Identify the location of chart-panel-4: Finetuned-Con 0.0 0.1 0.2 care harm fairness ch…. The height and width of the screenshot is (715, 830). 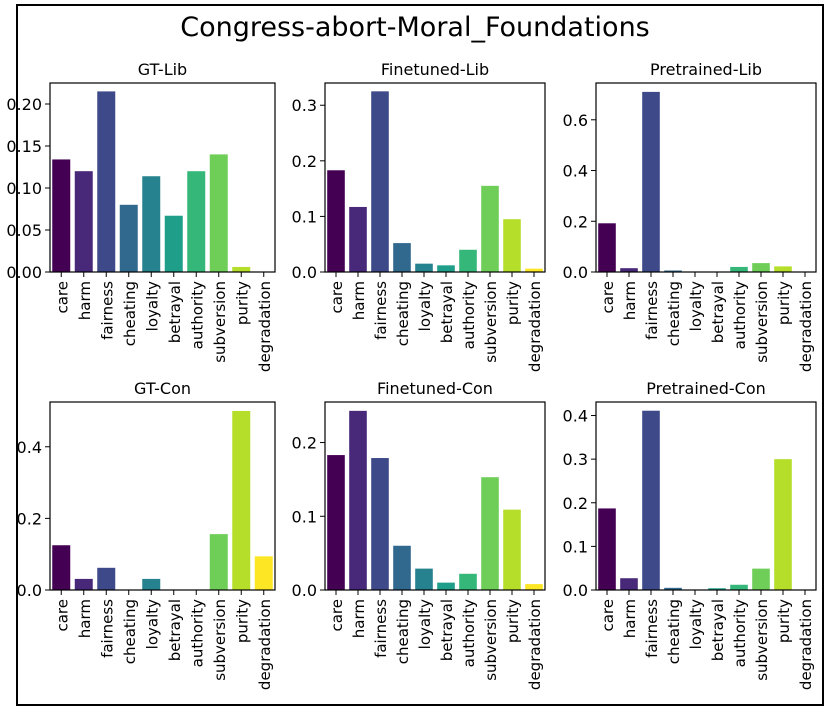
(419, 534).